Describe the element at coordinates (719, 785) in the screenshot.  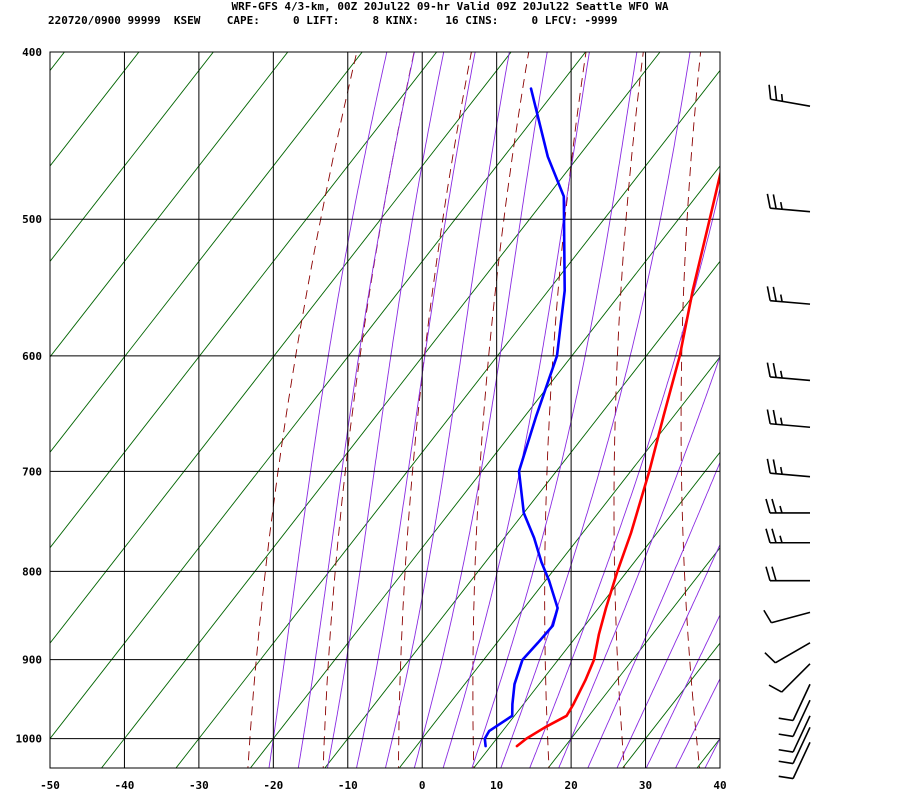
I see `x-tick-label: 40` at that location.